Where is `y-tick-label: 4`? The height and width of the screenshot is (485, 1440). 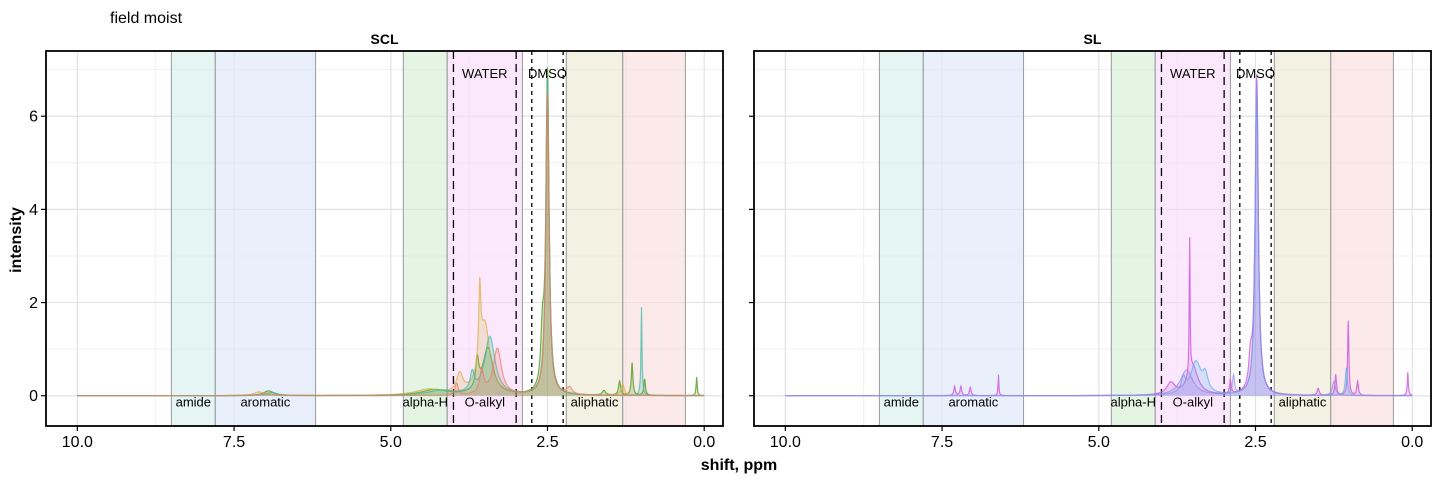
y-tick-label: 4 is located at coordinates (33, 210).